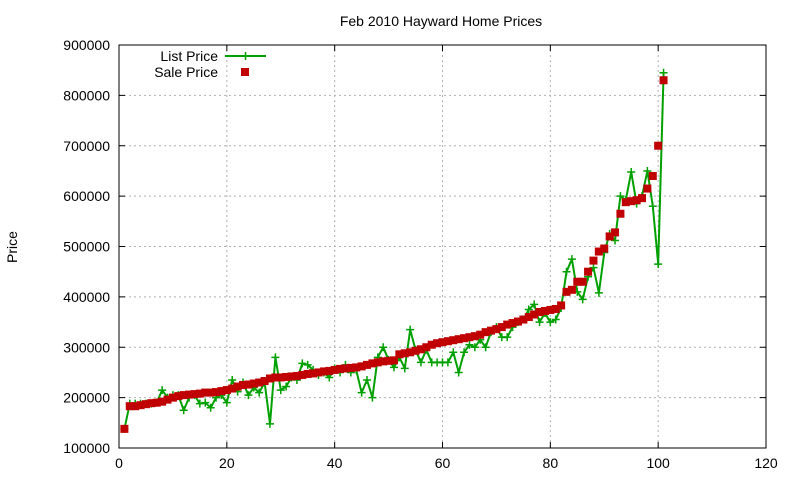 This screenshot has height=480, width=800. Describe the element at coordinates (245, 72) in the screenshot. I see `legend-marker-sale-price` at that location.